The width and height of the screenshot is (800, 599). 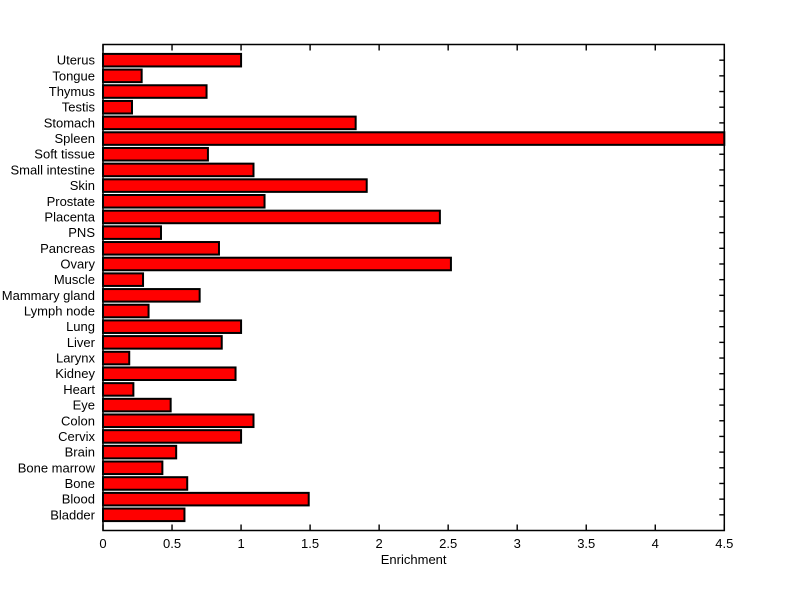 What do you see at coordinates (162, 342) in the screenshot?
I see `bar-liver` at bounding box center [162, 342].